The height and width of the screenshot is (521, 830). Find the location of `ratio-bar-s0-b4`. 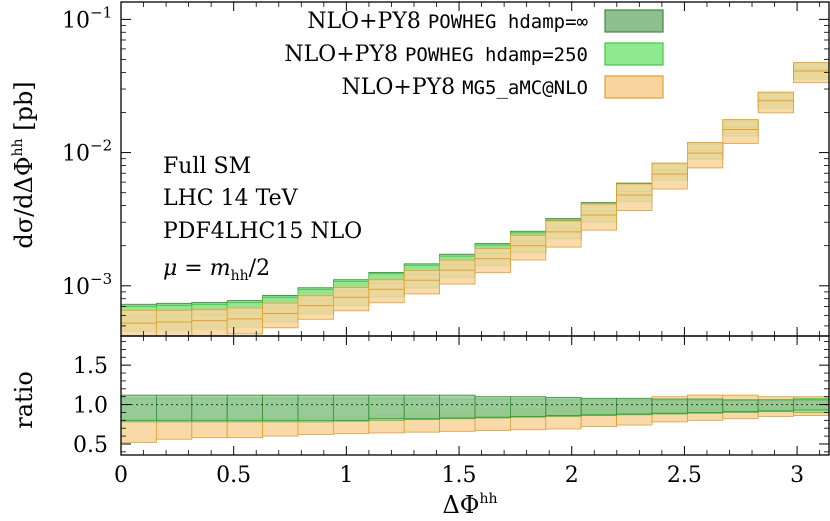

ratio-bar-s0-b4 is located at coordinates (280, 407).